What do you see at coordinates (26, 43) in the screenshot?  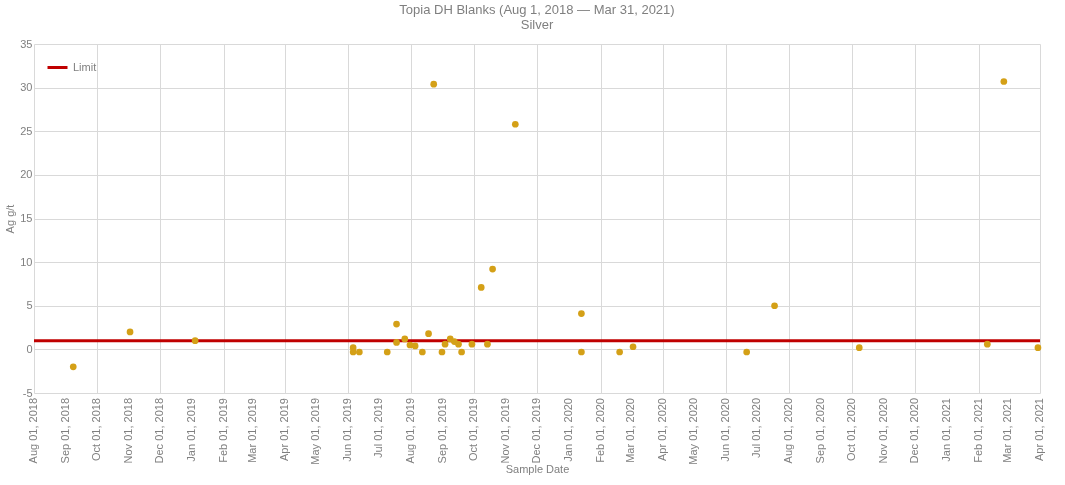 I see `y-tick-label: 35` at bounding box center [26, 43].